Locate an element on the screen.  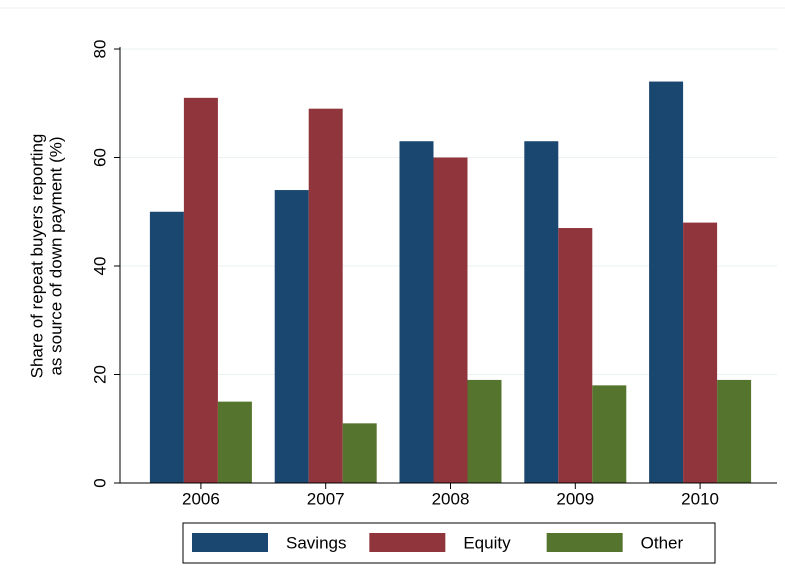
x-tick-label: 2010 is located at coordinates (700, 498).